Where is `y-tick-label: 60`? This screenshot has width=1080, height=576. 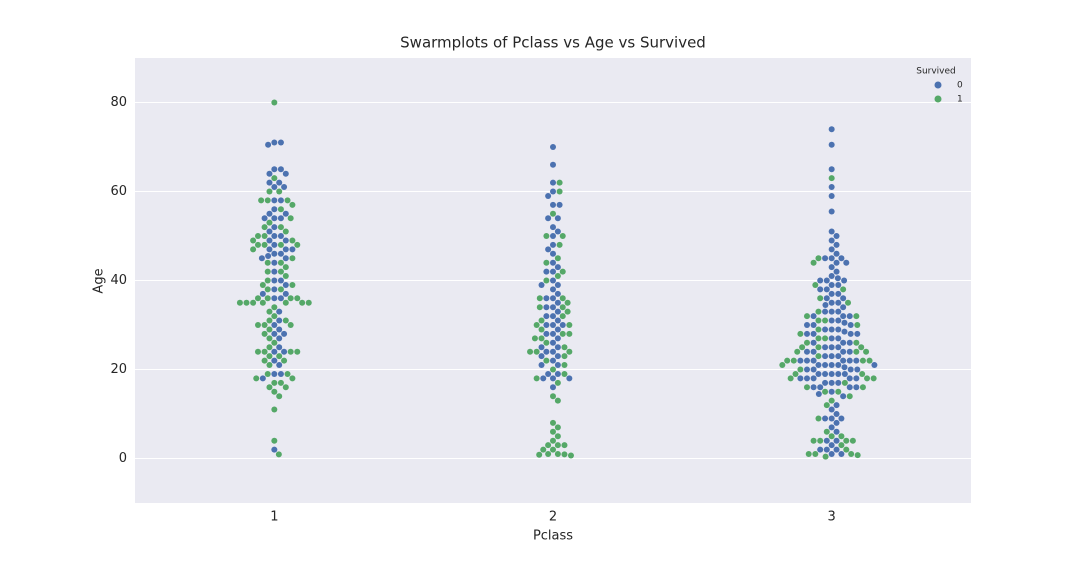
y-tick-label: 60 is located at coordinates (118, 191).